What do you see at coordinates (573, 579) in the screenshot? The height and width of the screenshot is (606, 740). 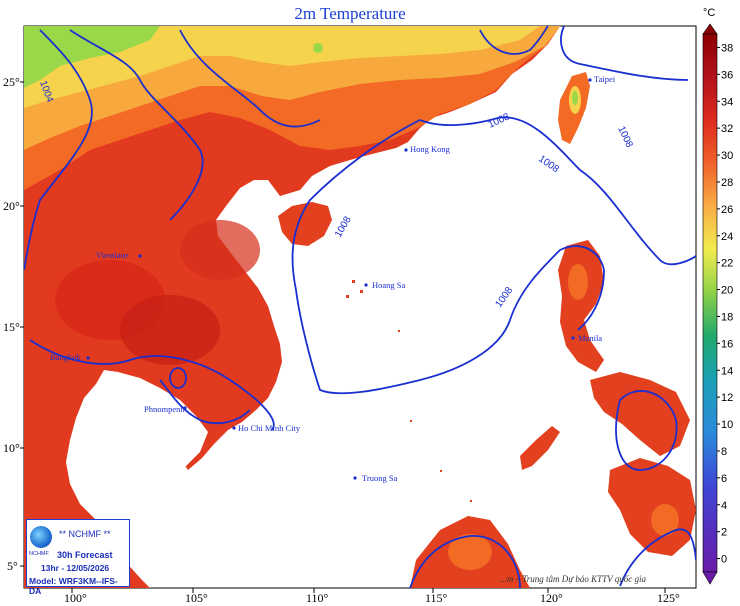 I see `footer-credit: ...m – Trung tâm Dự báo KTTV quốc gia` at bounding box center [573, 579].